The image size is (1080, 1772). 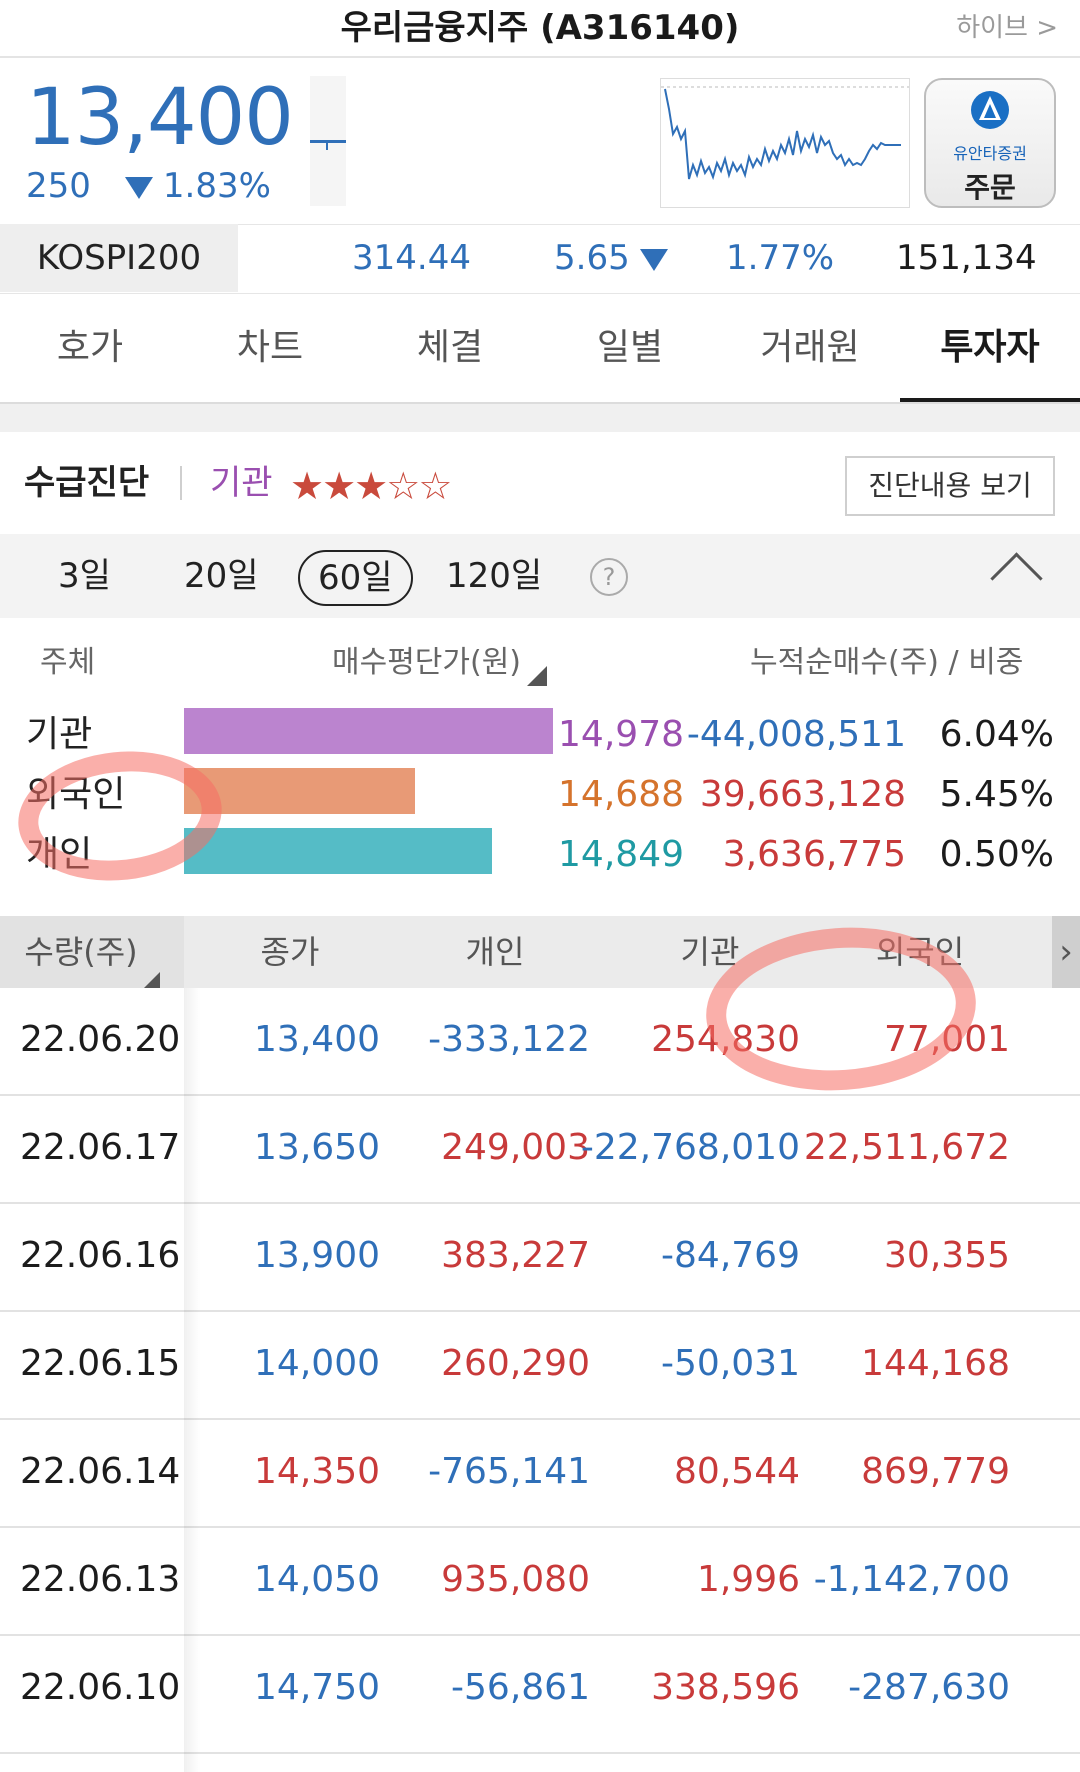 What do you see at coordinates (76, 794) in the screenshot?
I see `summary-label-foreign: 외국인` at bounding box center [76, 794].